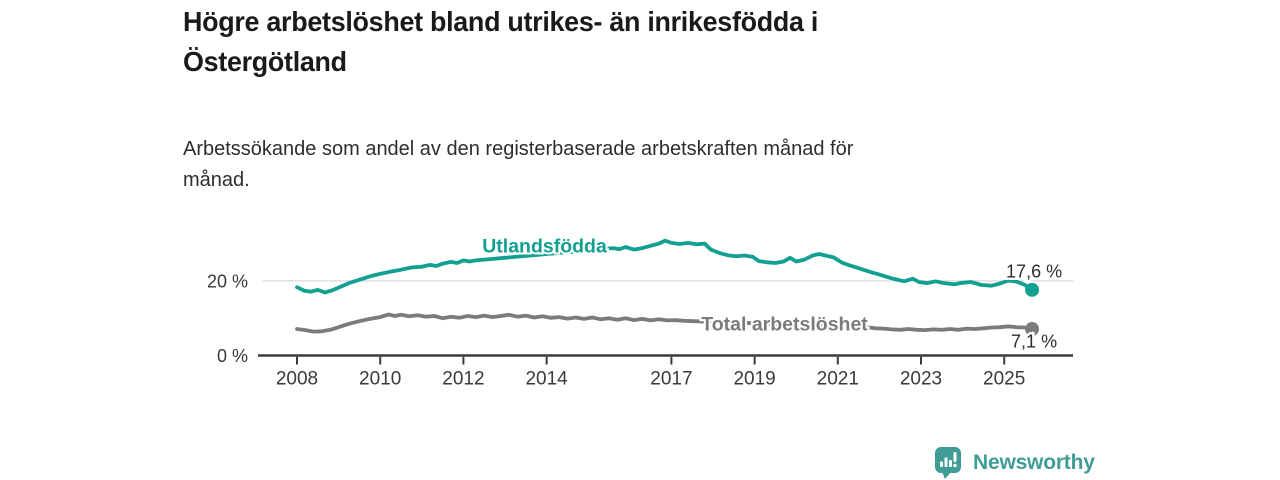 The height and width of the screenshot is (480, 1280). I want to click on y-tick-label-0: 0 %, so click(232, 356).